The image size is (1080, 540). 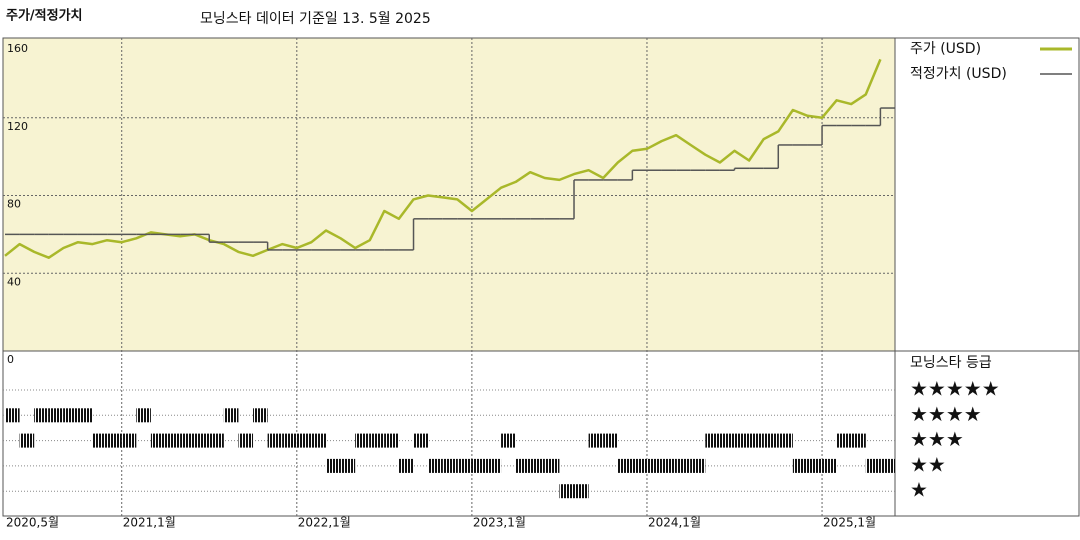 What do you see at coordinates (958, 74) in the screenshot?
I see `legend-label: 적정가치 (USD)` at bounding box center [958, 74].